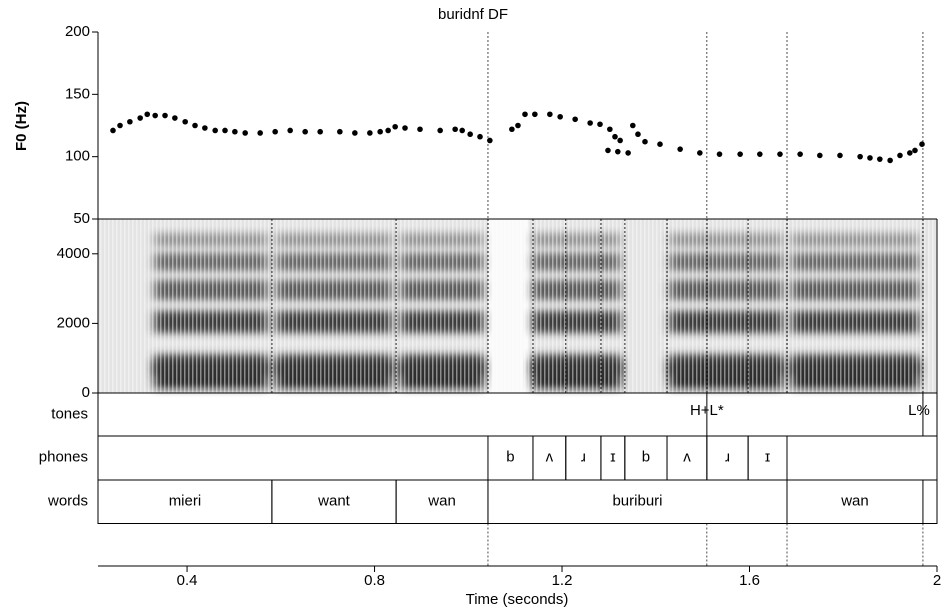 The image size is (947, 612). I want to click on tier-name: tones, so click(69, 414).